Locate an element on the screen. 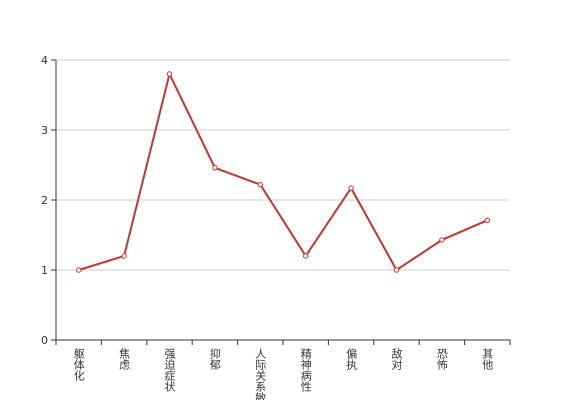 The width and height of the screenshot is (567, 400). x-tick-label: 其他 is located at coordinates (487, 359).